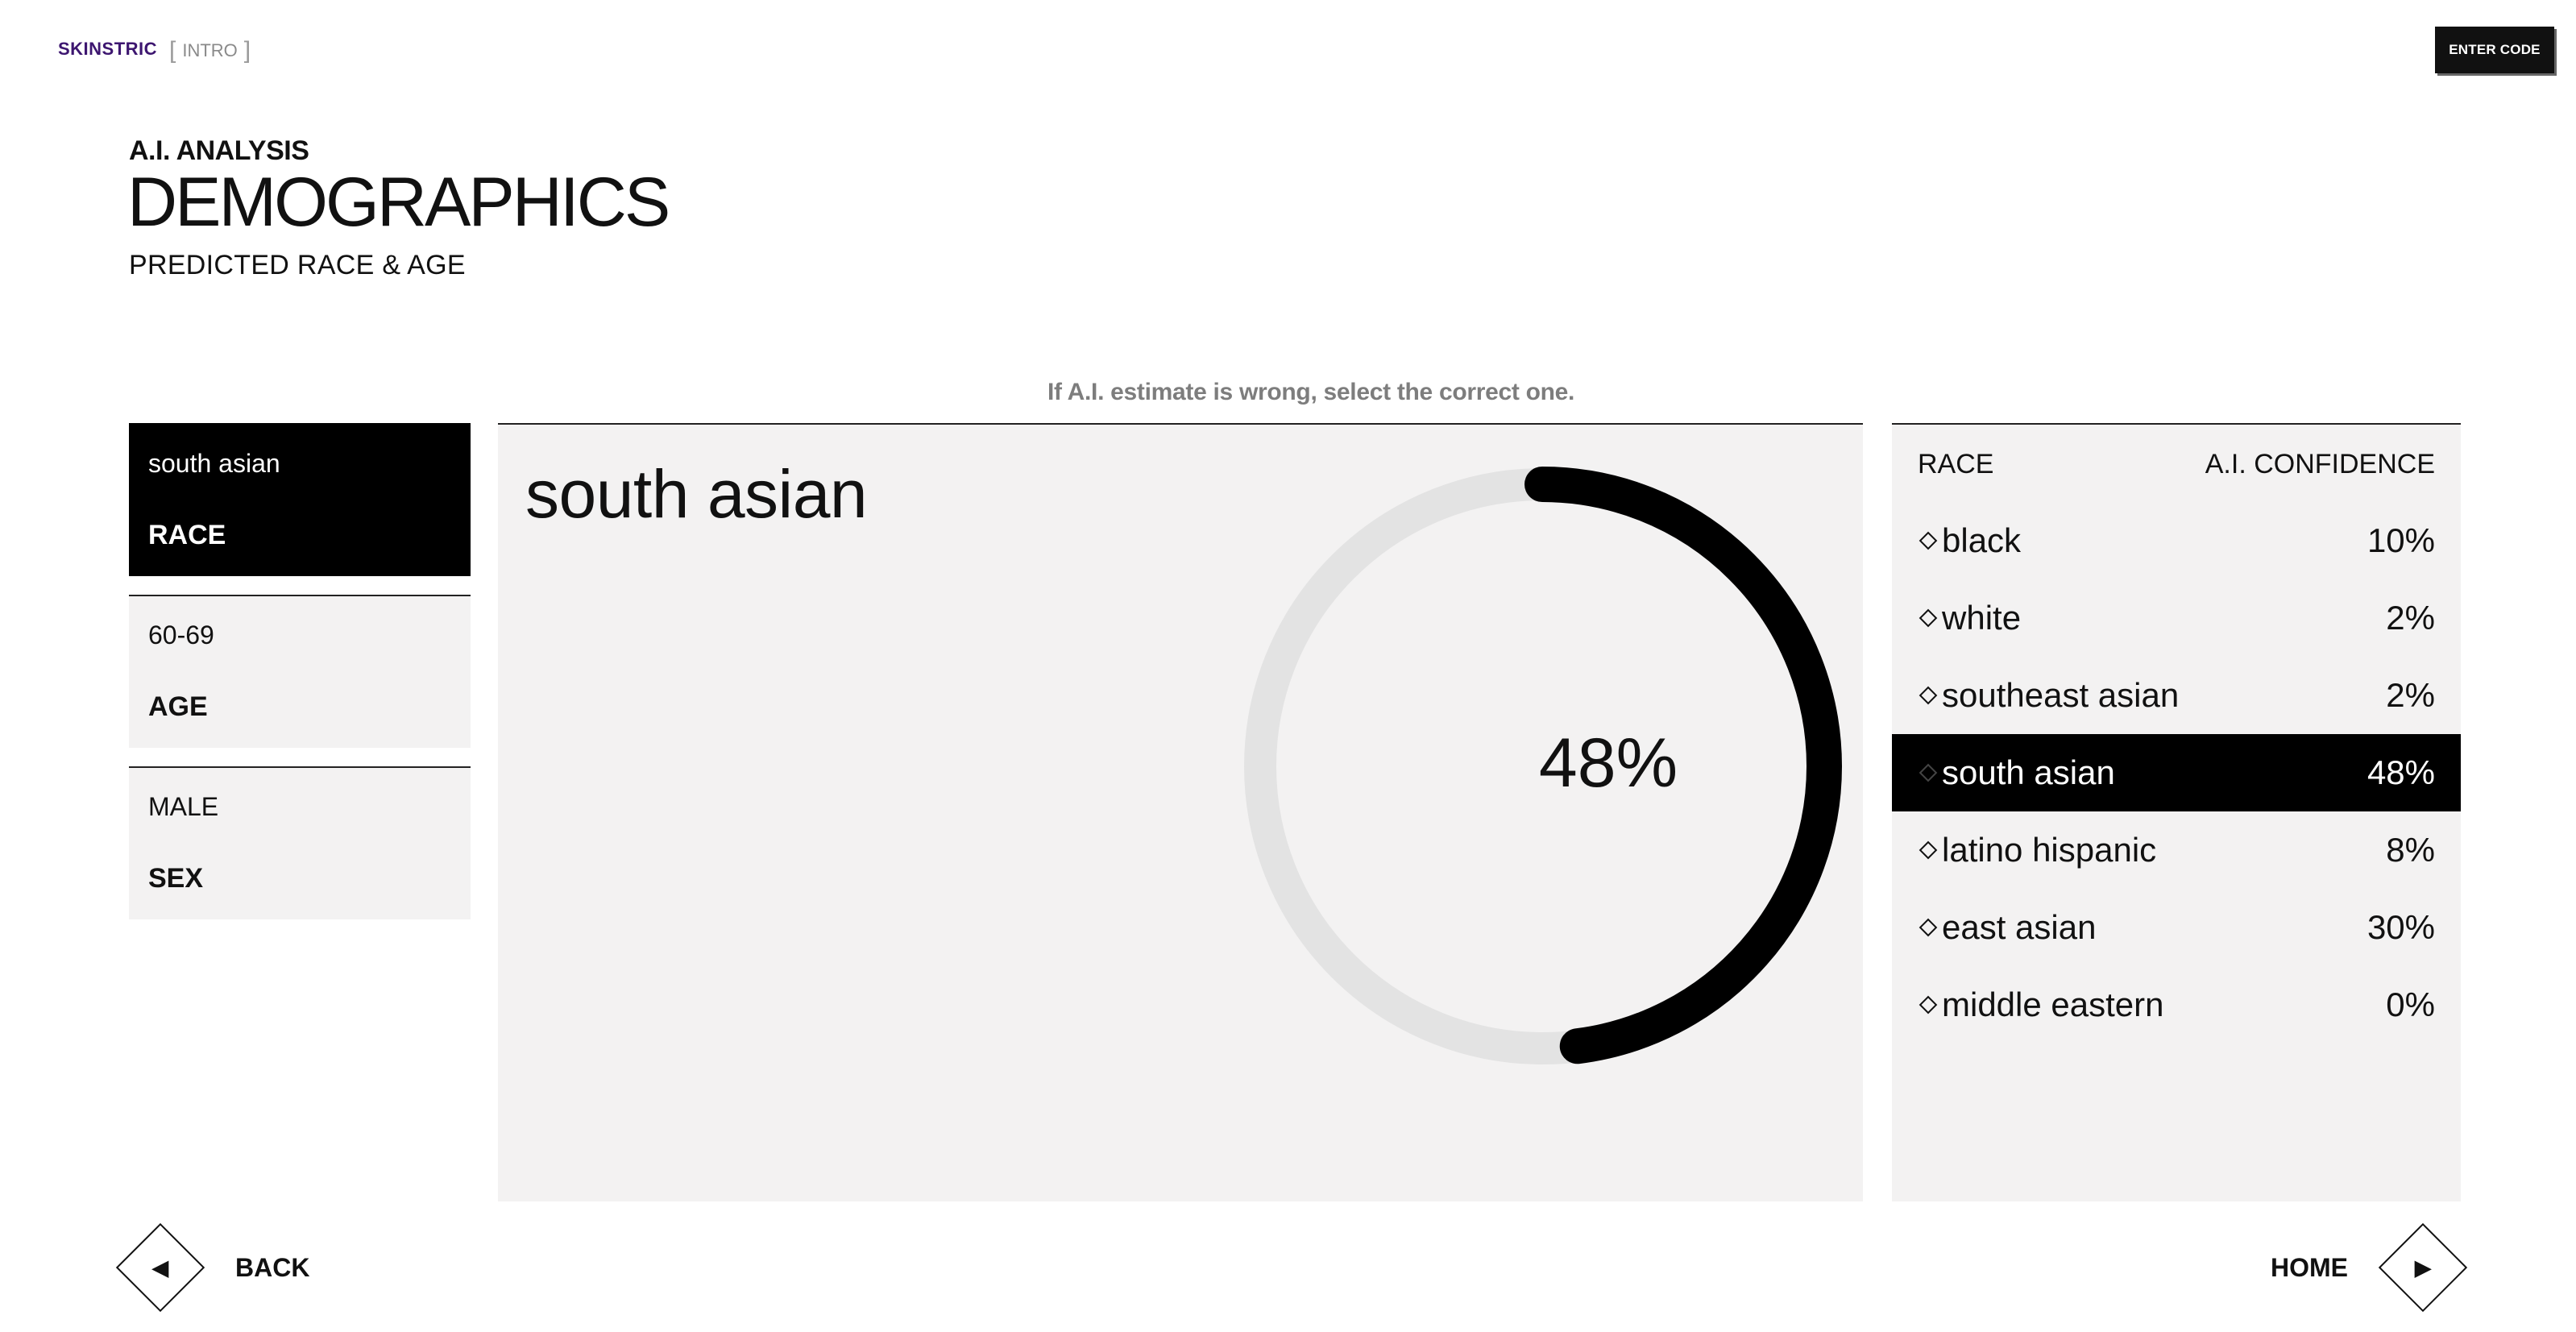 This screenshot has width=2576, height=1332. Describe the element at coordinates (272, 1267) in the screenshot. I see `back-label: BACK` at that location.